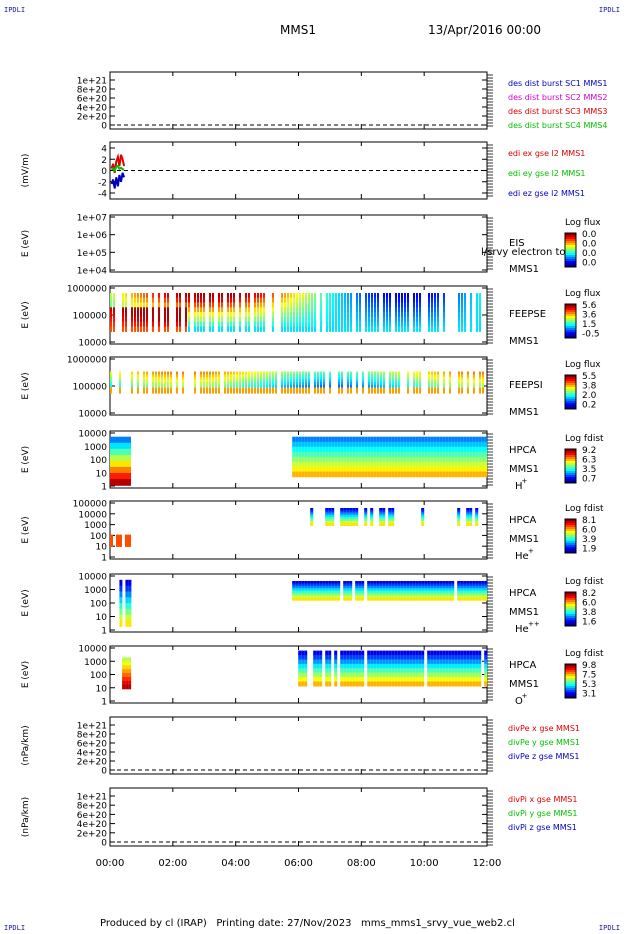  Describe the element at coordinates (102, 474) in the screenshot. I see `y-tick-label: 10` at that location.